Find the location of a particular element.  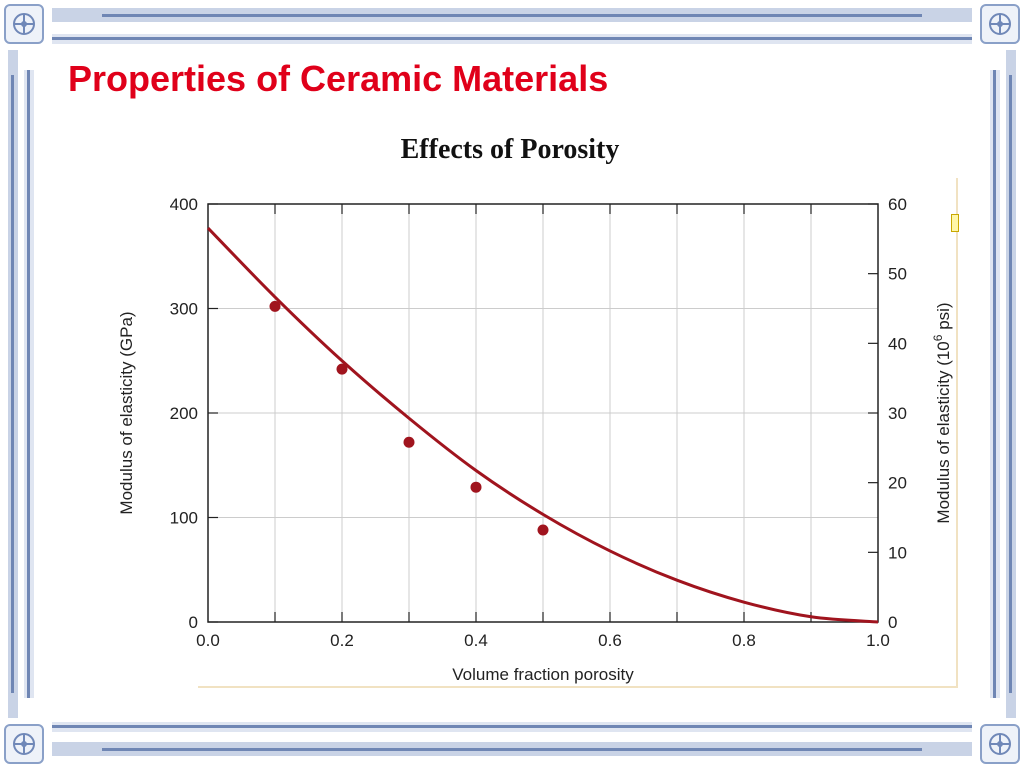

frame-bottom-band is located at coordinates (512, 749).